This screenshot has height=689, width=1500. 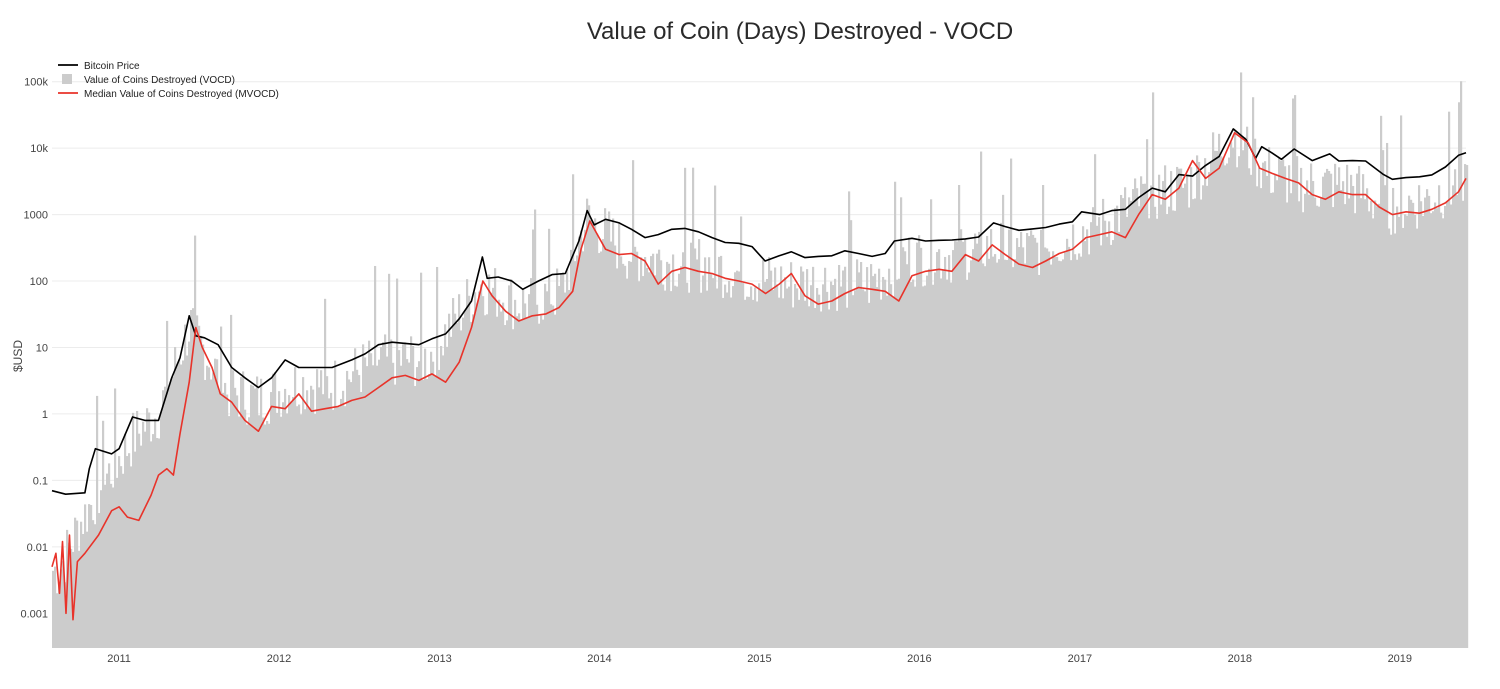 I want to click on y-tick-label: 100, so click(x=39, y=282).